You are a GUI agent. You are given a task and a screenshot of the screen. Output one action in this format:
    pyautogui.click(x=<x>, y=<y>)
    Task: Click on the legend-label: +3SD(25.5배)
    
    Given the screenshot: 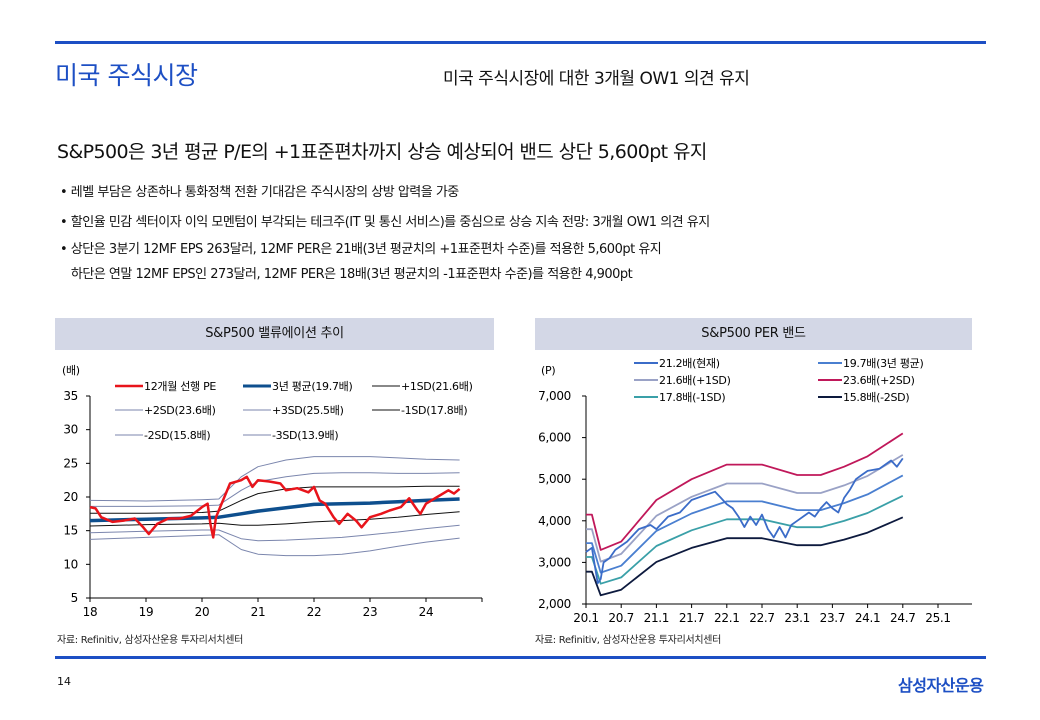 What is the action you would take?
    pyautogui.click(x=308, y=410)
    